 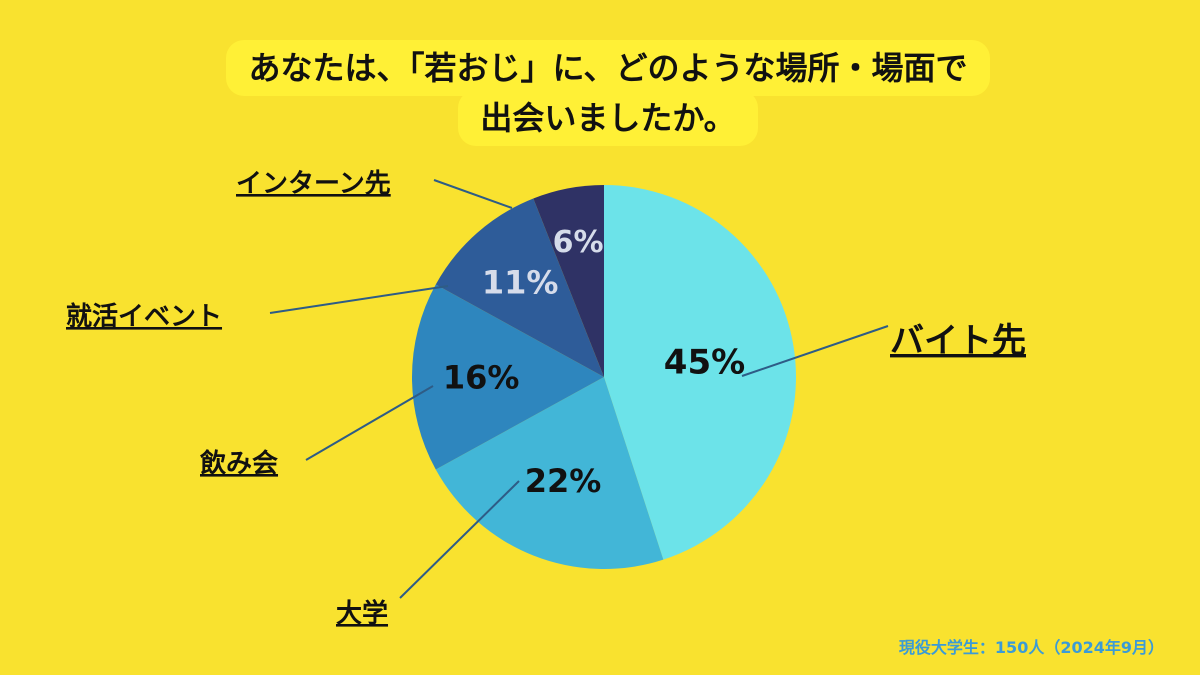 I want to click on slice-percent-label: 16%, so click(x=481, y=378).